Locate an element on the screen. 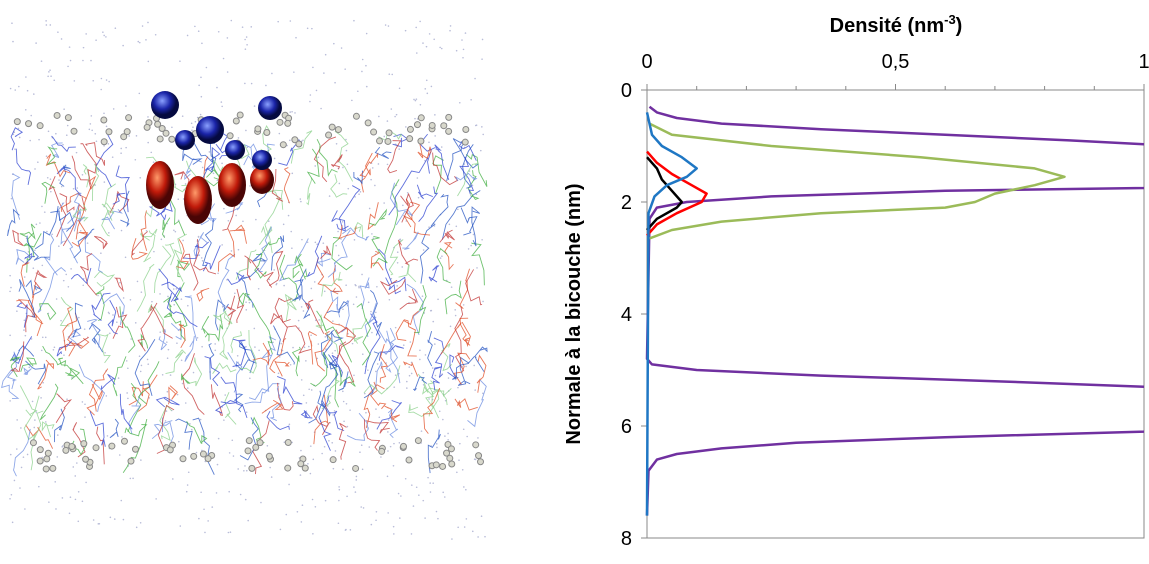 This screenshot has width=1149, height=564. density-line is located at coordinates (671, 314).